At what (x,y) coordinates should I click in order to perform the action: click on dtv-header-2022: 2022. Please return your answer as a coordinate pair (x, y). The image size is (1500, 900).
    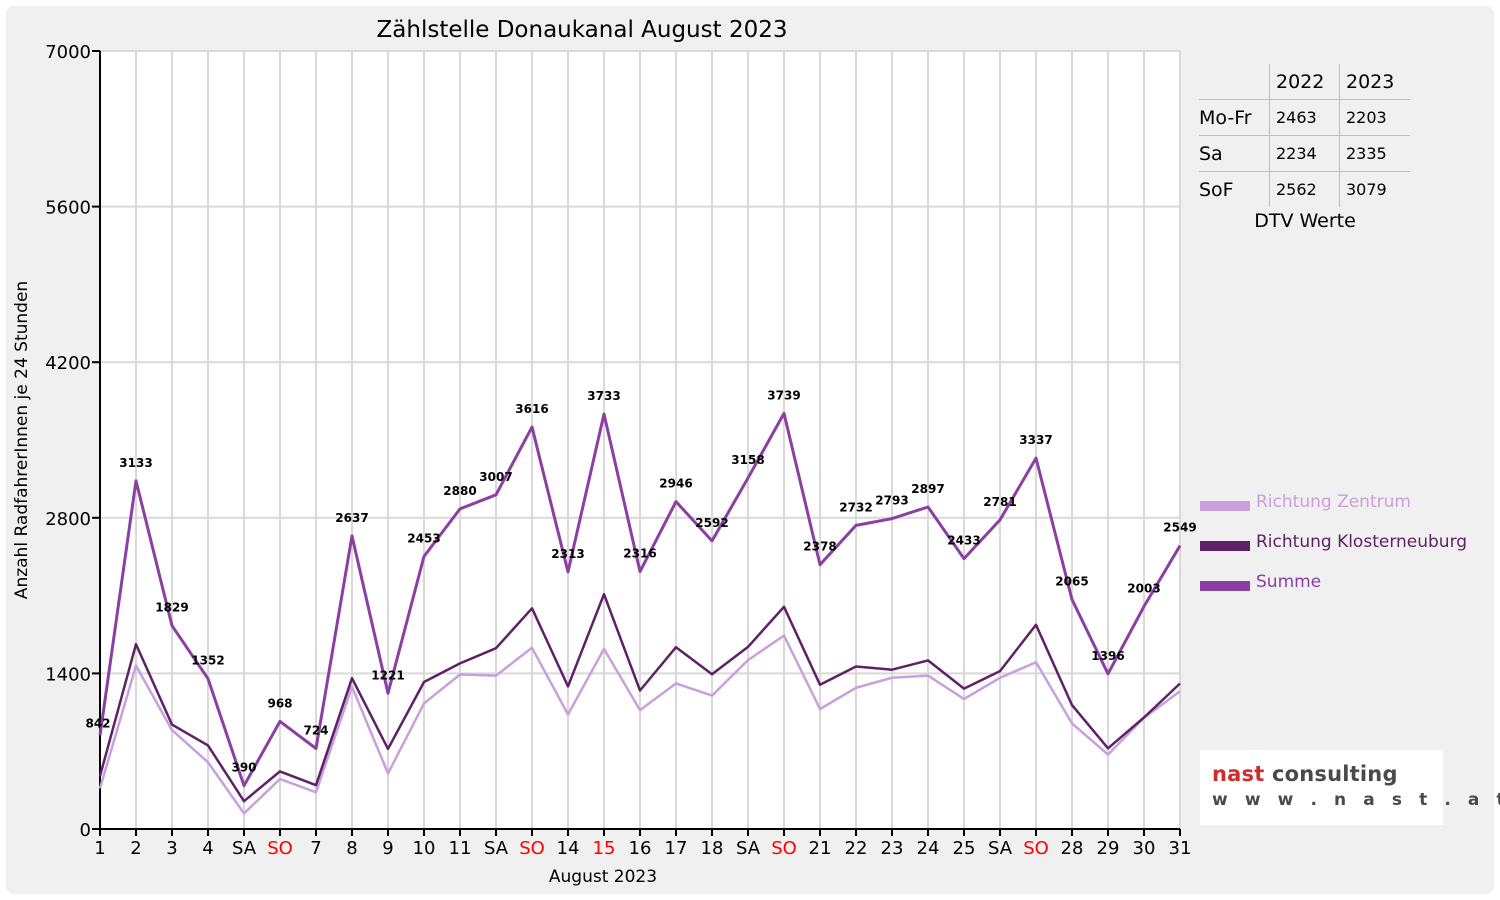
    Looking at the image, I should click on (1304, 82).